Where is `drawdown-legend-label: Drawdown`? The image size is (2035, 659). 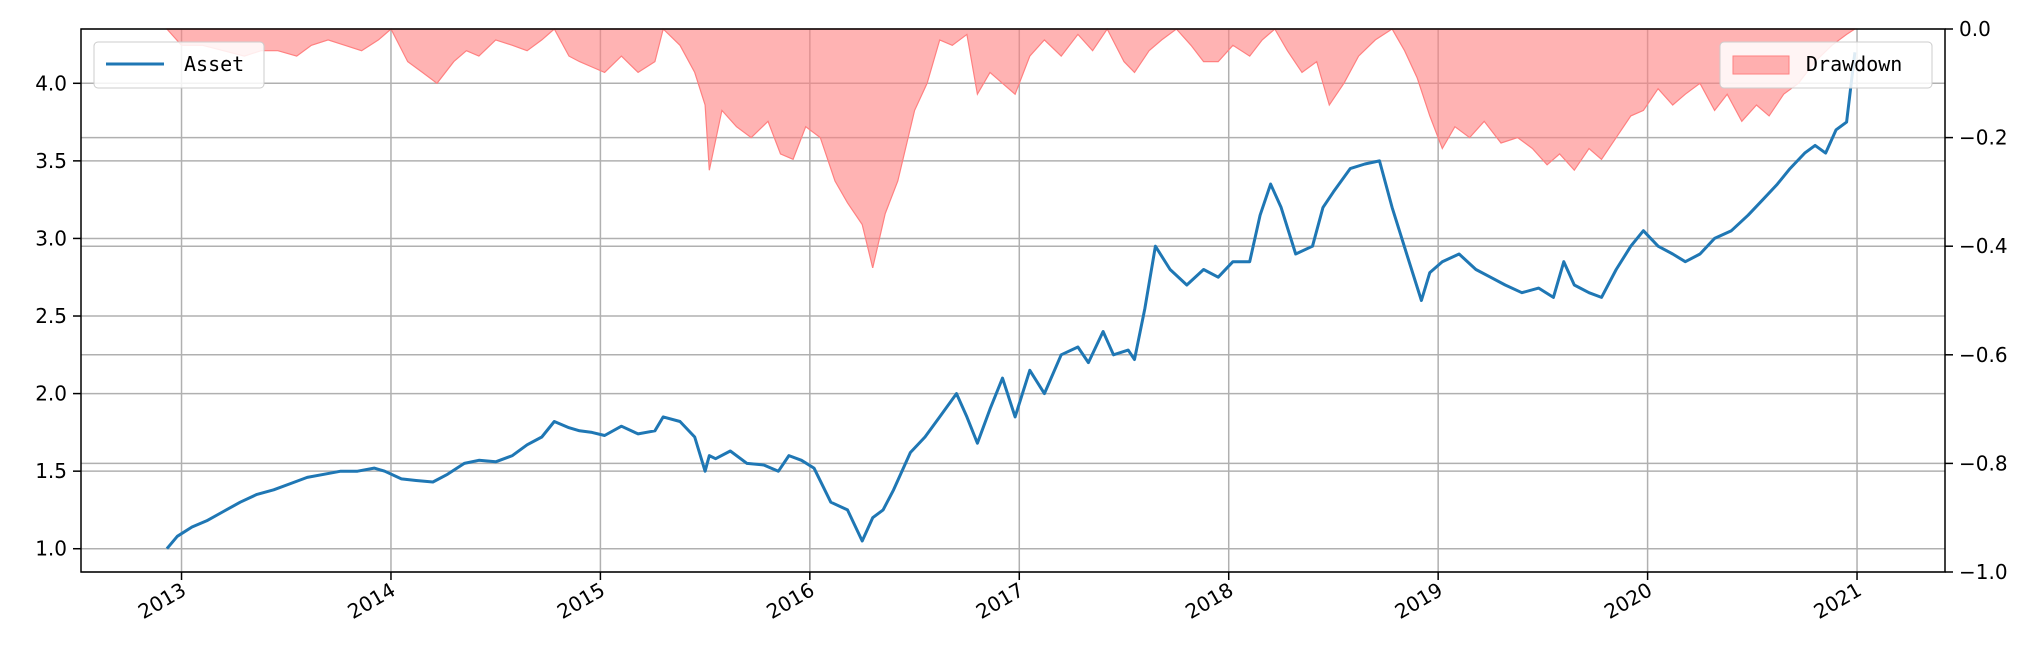 drawdown-legend-label: Drawdown is located at coordinates (1854, 64).